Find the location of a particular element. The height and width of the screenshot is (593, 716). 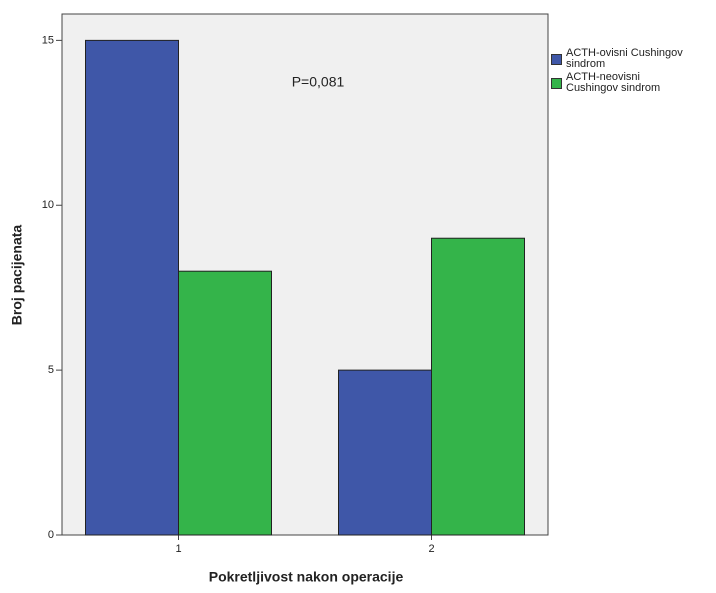

x-tick-label: 1 is located at coordinates (178, 549).